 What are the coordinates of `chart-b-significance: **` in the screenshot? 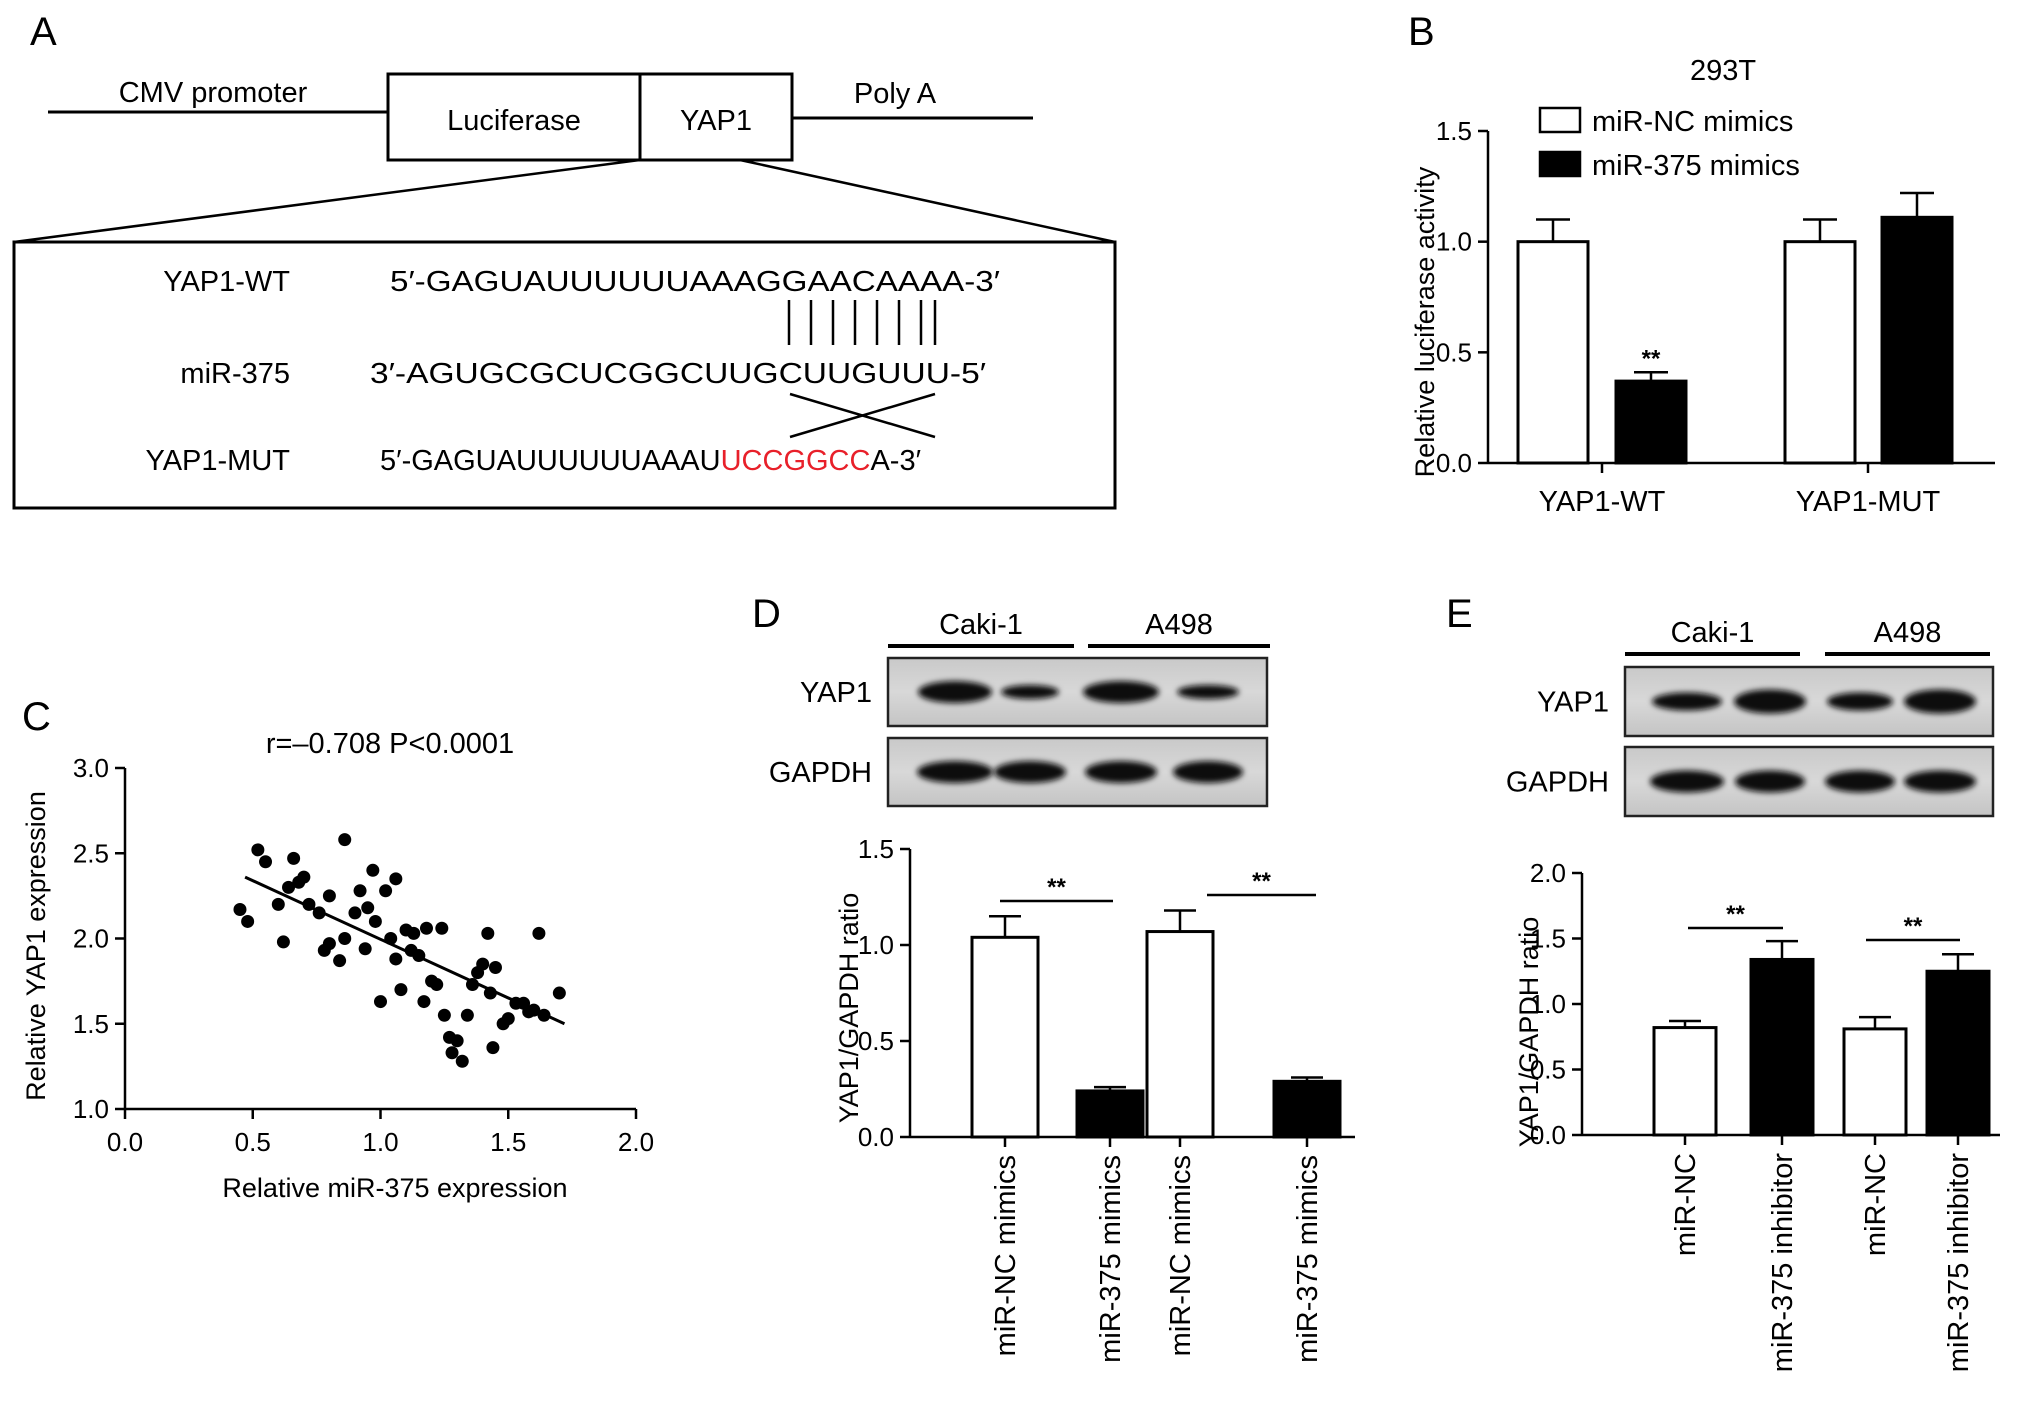 It's located at (1651, 358).